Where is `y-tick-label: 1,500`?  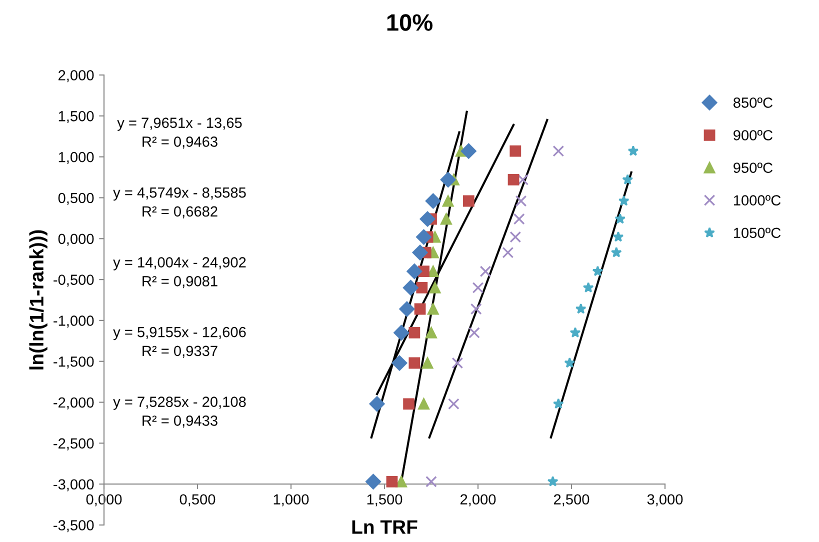
y-tick-label: 1,500 is located at coordinates (76, 117).